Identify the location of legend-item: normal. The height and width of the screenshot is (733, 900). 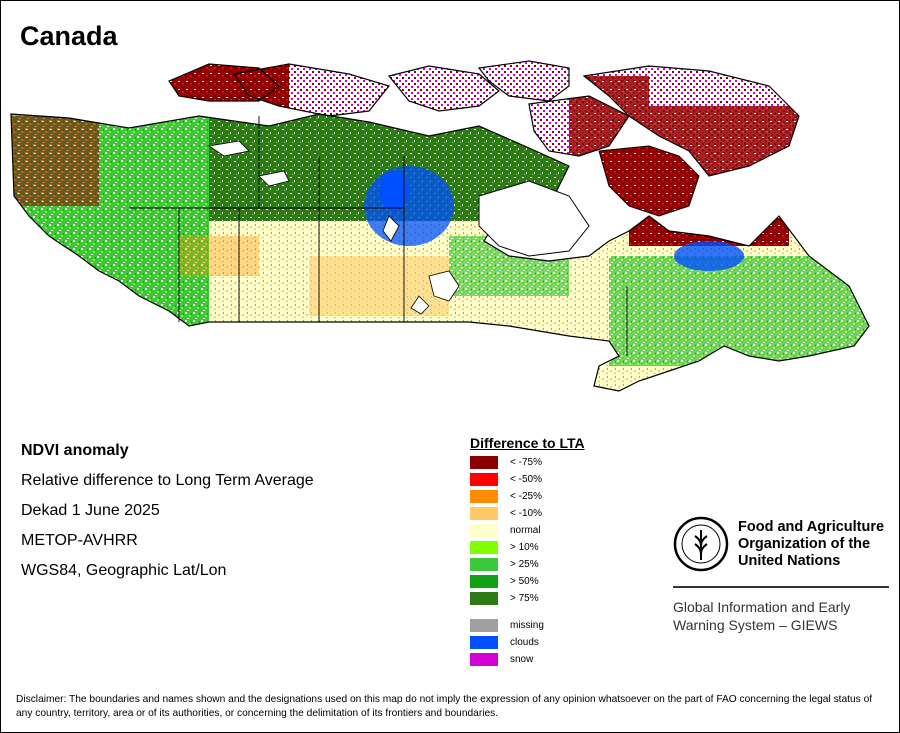
(527, 530).